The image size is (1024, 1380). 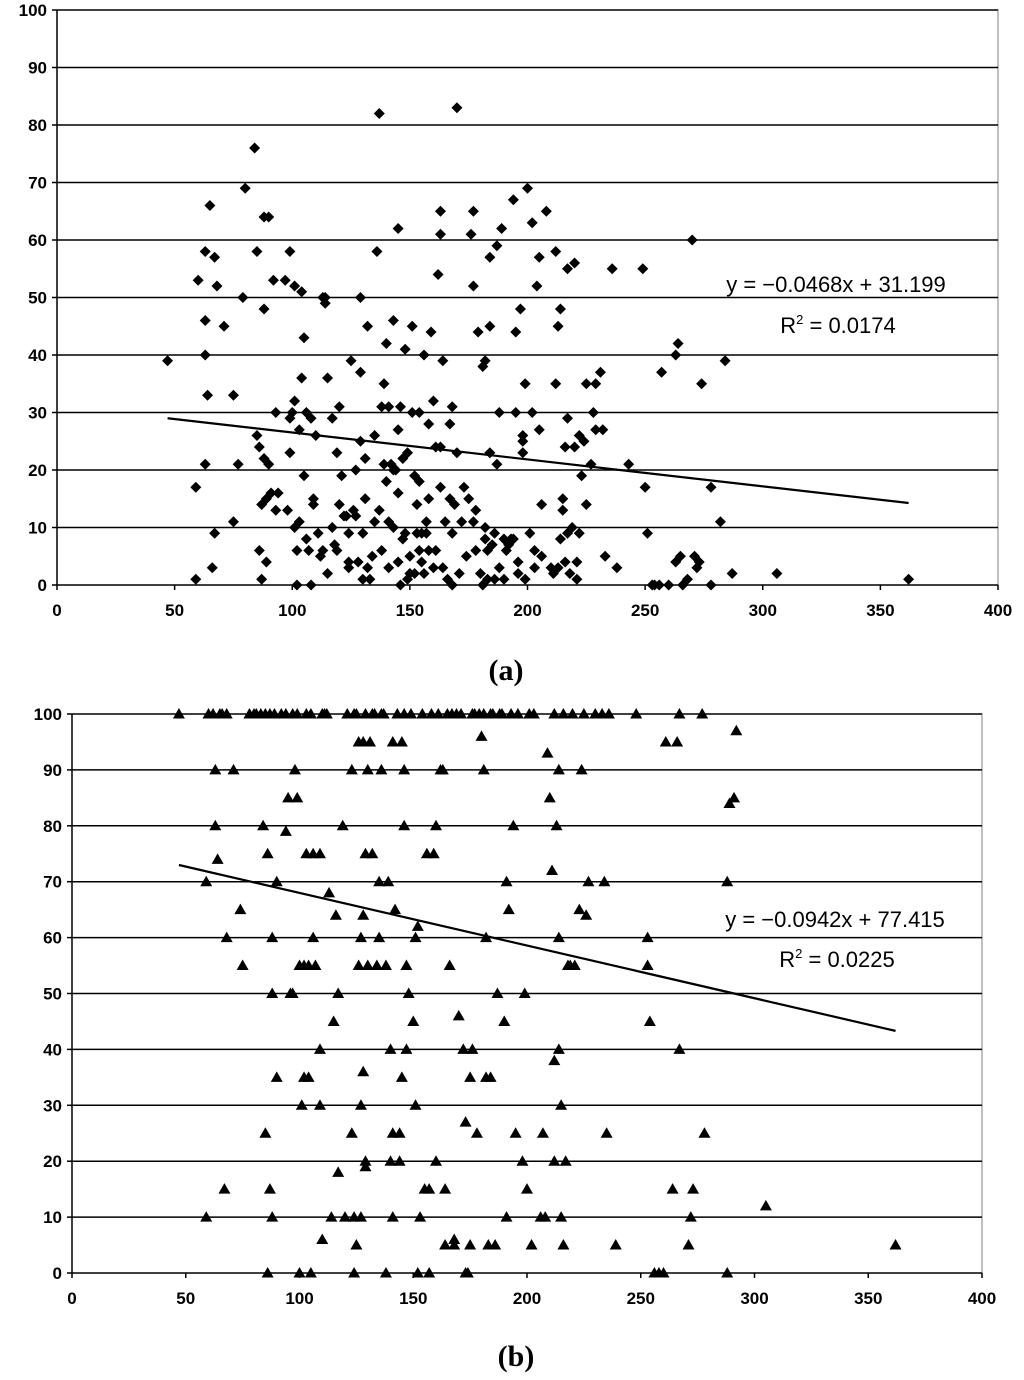 What do you see at coordinates (788, 325) in the screenshot?
I see `r-squared-prefix: R` at bounding box center [788, 325].